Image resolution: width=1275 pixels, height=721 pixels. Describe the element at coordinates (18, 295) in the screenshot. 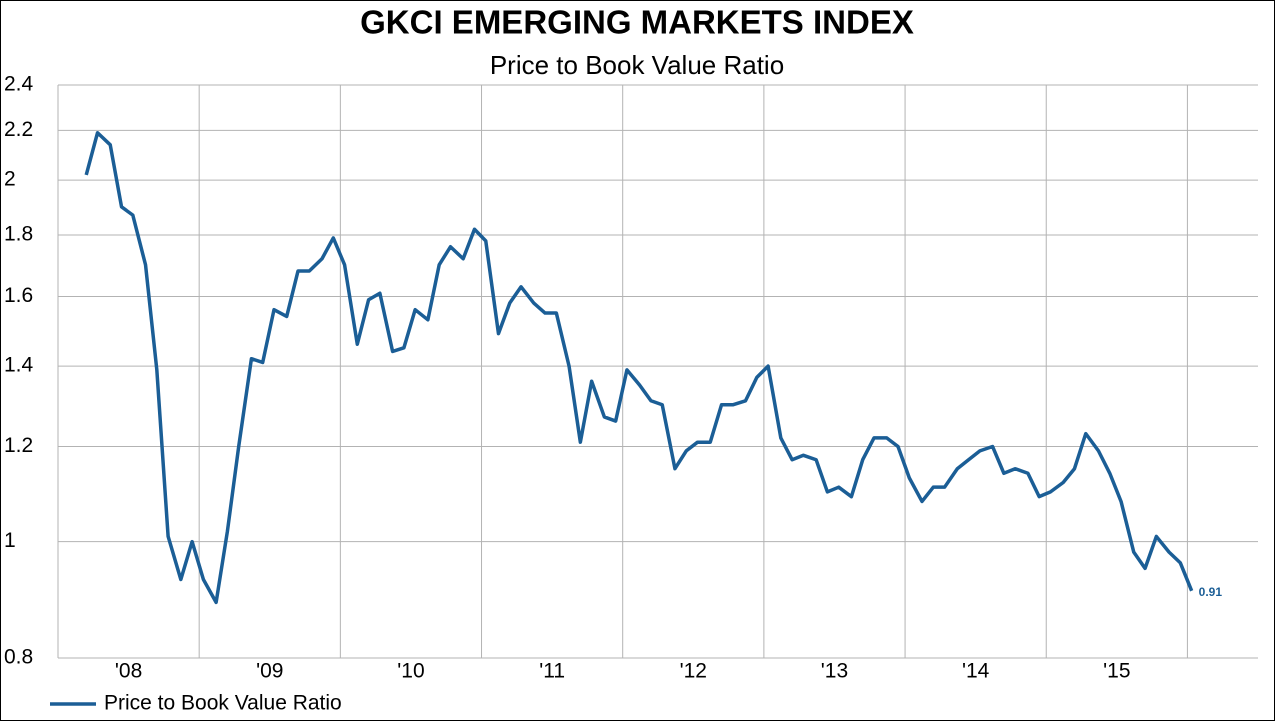

I see `y-tick-label: 1.6` at that location.